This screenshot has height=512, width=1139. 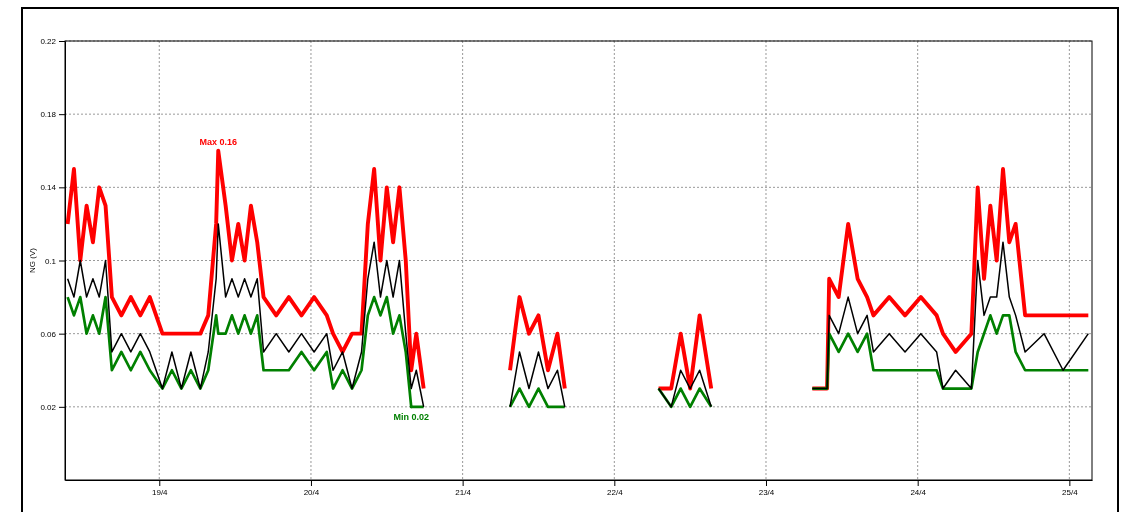 I want to click on y-axis-title: NG (V), so click(x=32, y=260).